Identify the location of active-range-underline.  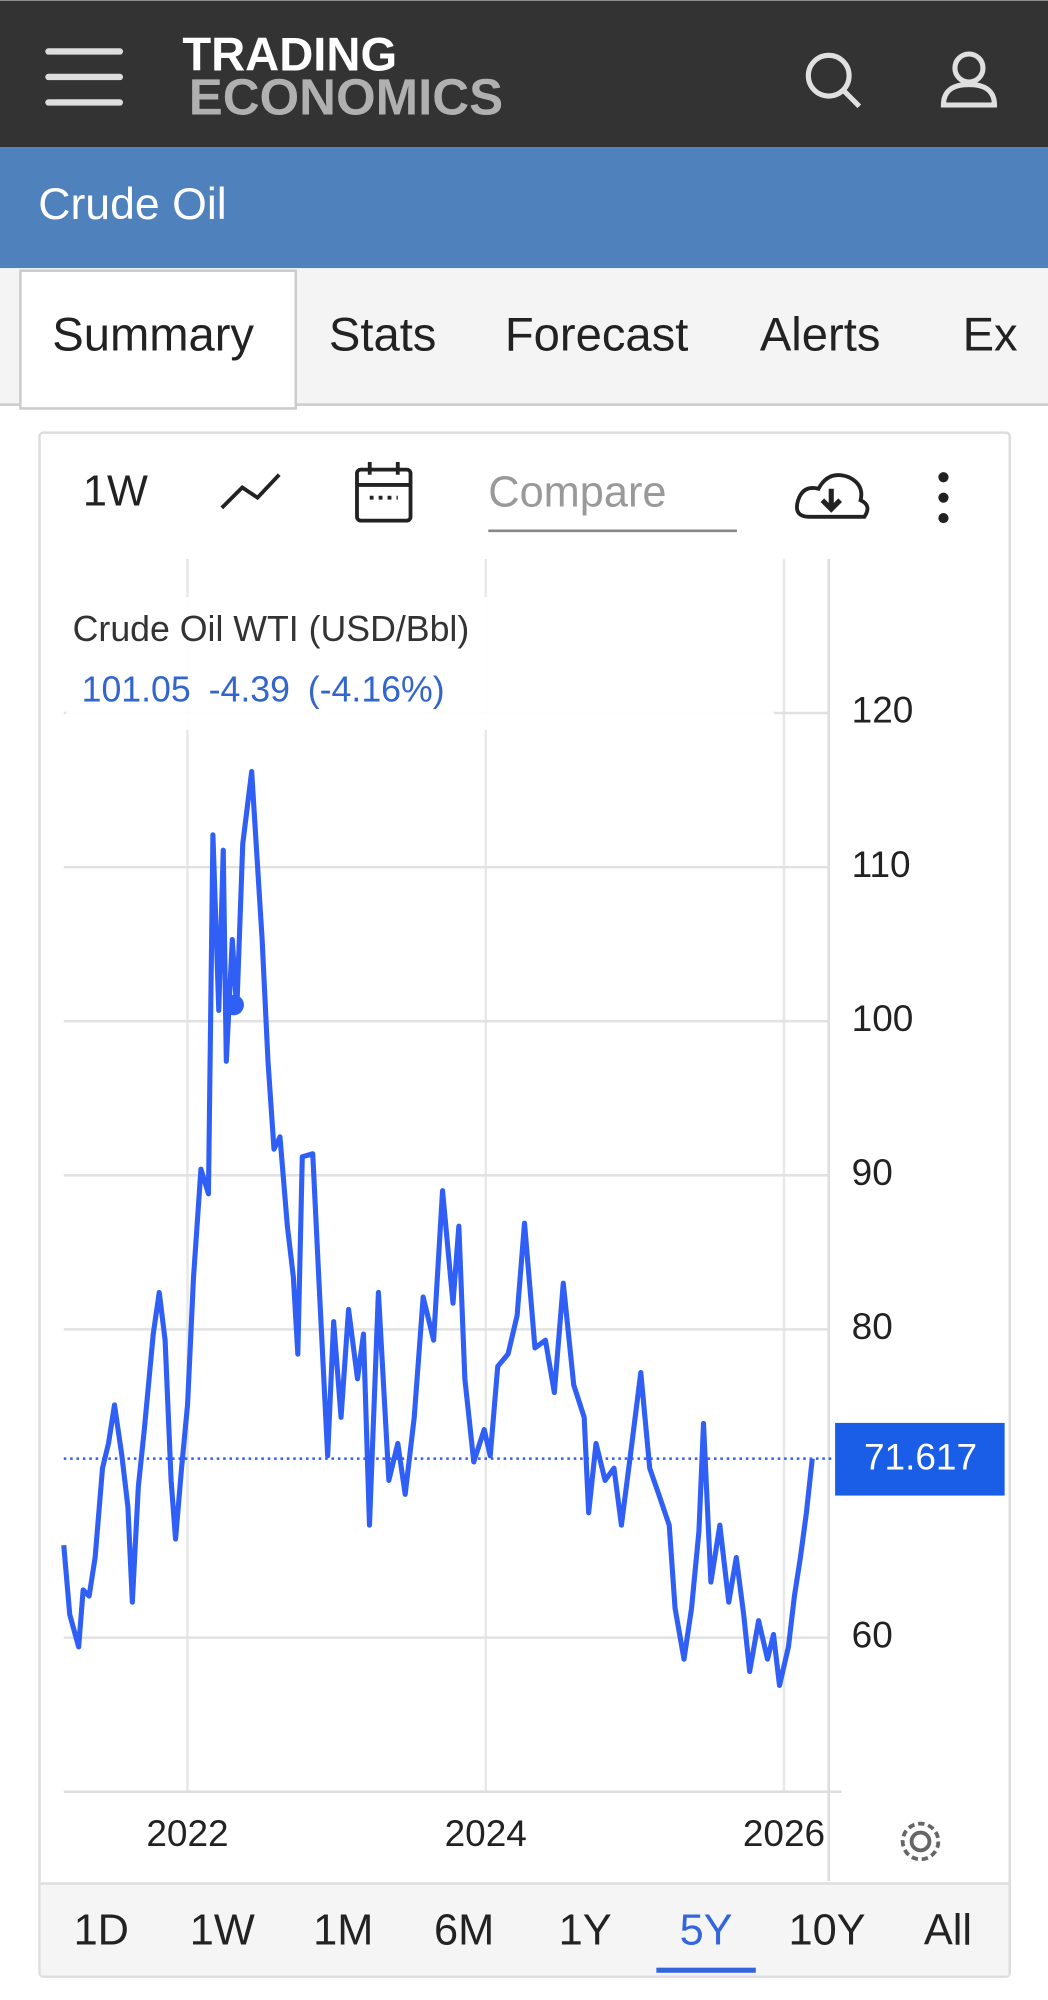
(706, 1970).